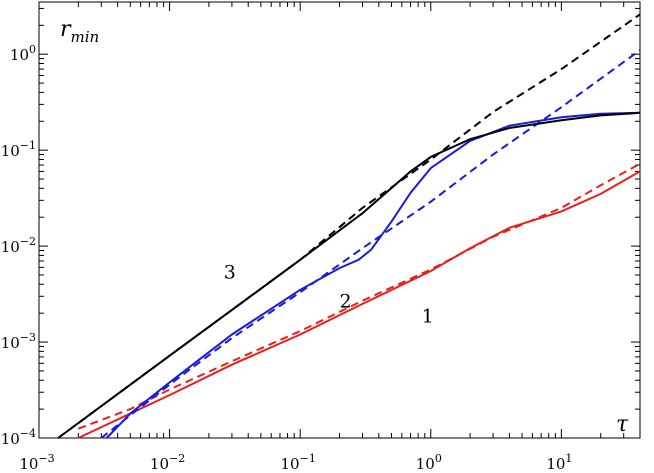 The image size is (654, 473). Describe the element at coordinates (18, 149) in the screenshot. I see `y-tick-label: 10⁻¹` at that location.